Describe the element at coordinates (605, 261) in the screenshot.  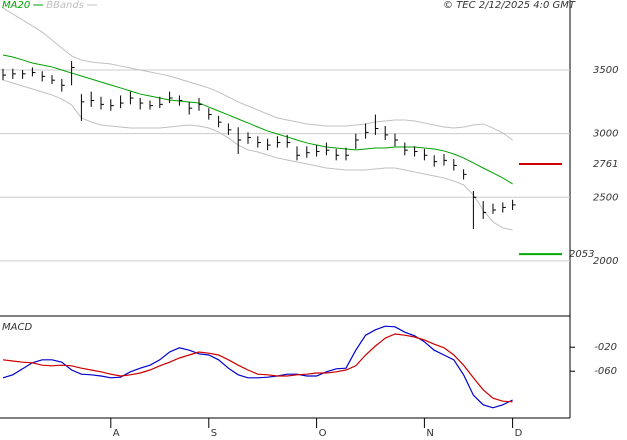
I see `y-tick-label: 2000` at that location.